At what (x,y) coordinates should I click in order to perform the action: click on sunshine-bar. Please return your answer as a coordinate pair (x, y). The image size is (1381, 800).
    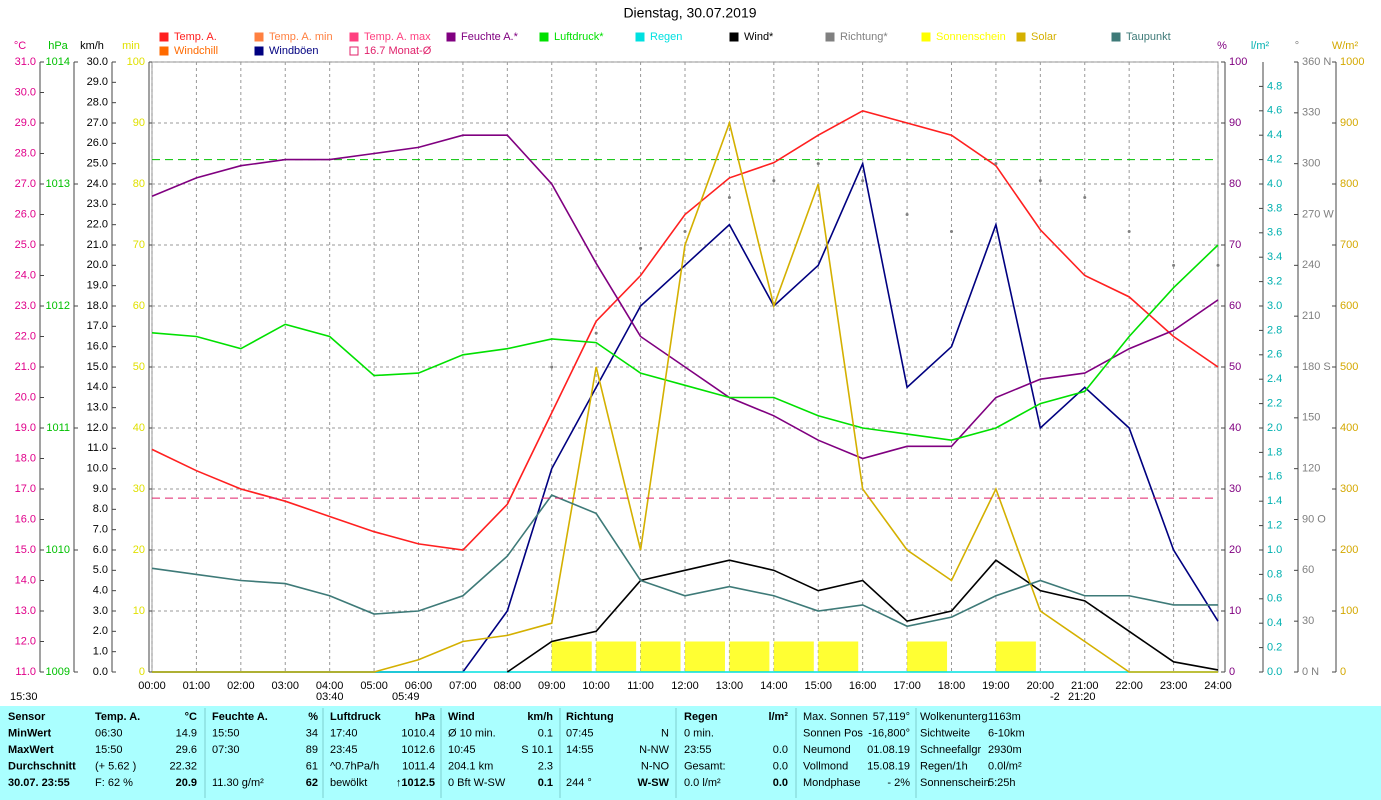
    Looking at the image, I should click on (793, 656).